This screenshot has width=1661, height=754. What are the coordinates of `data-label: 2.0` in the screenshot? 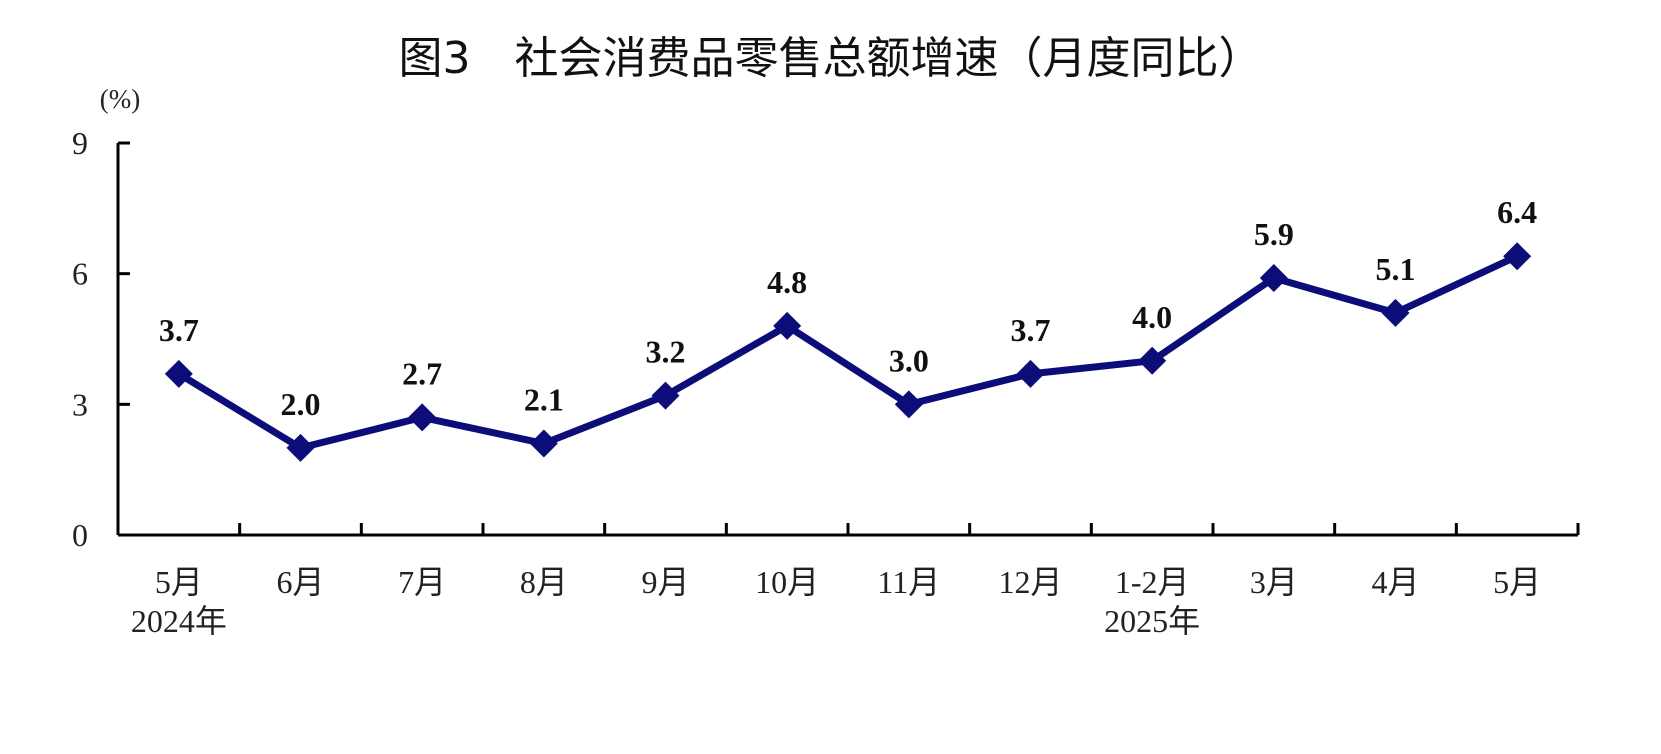 It's located at (301, 404).